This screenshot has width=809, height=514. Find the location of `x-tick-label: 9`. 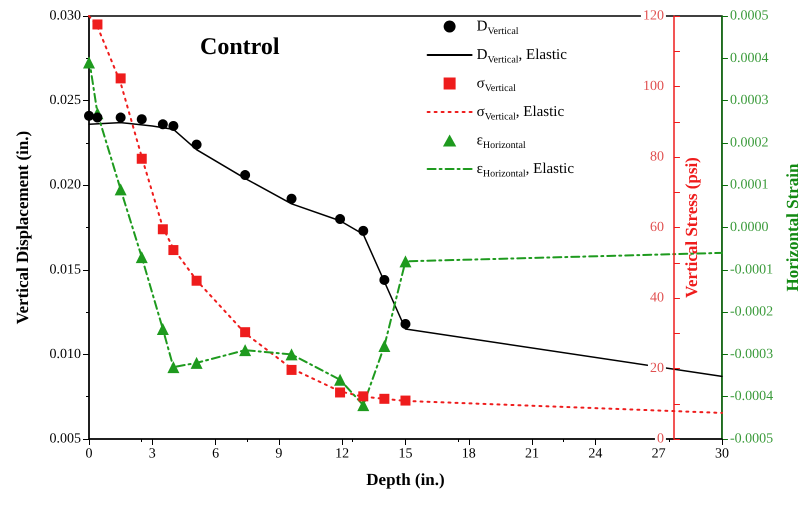

x-tick-label: 9 is located at coordinates (278, 454).